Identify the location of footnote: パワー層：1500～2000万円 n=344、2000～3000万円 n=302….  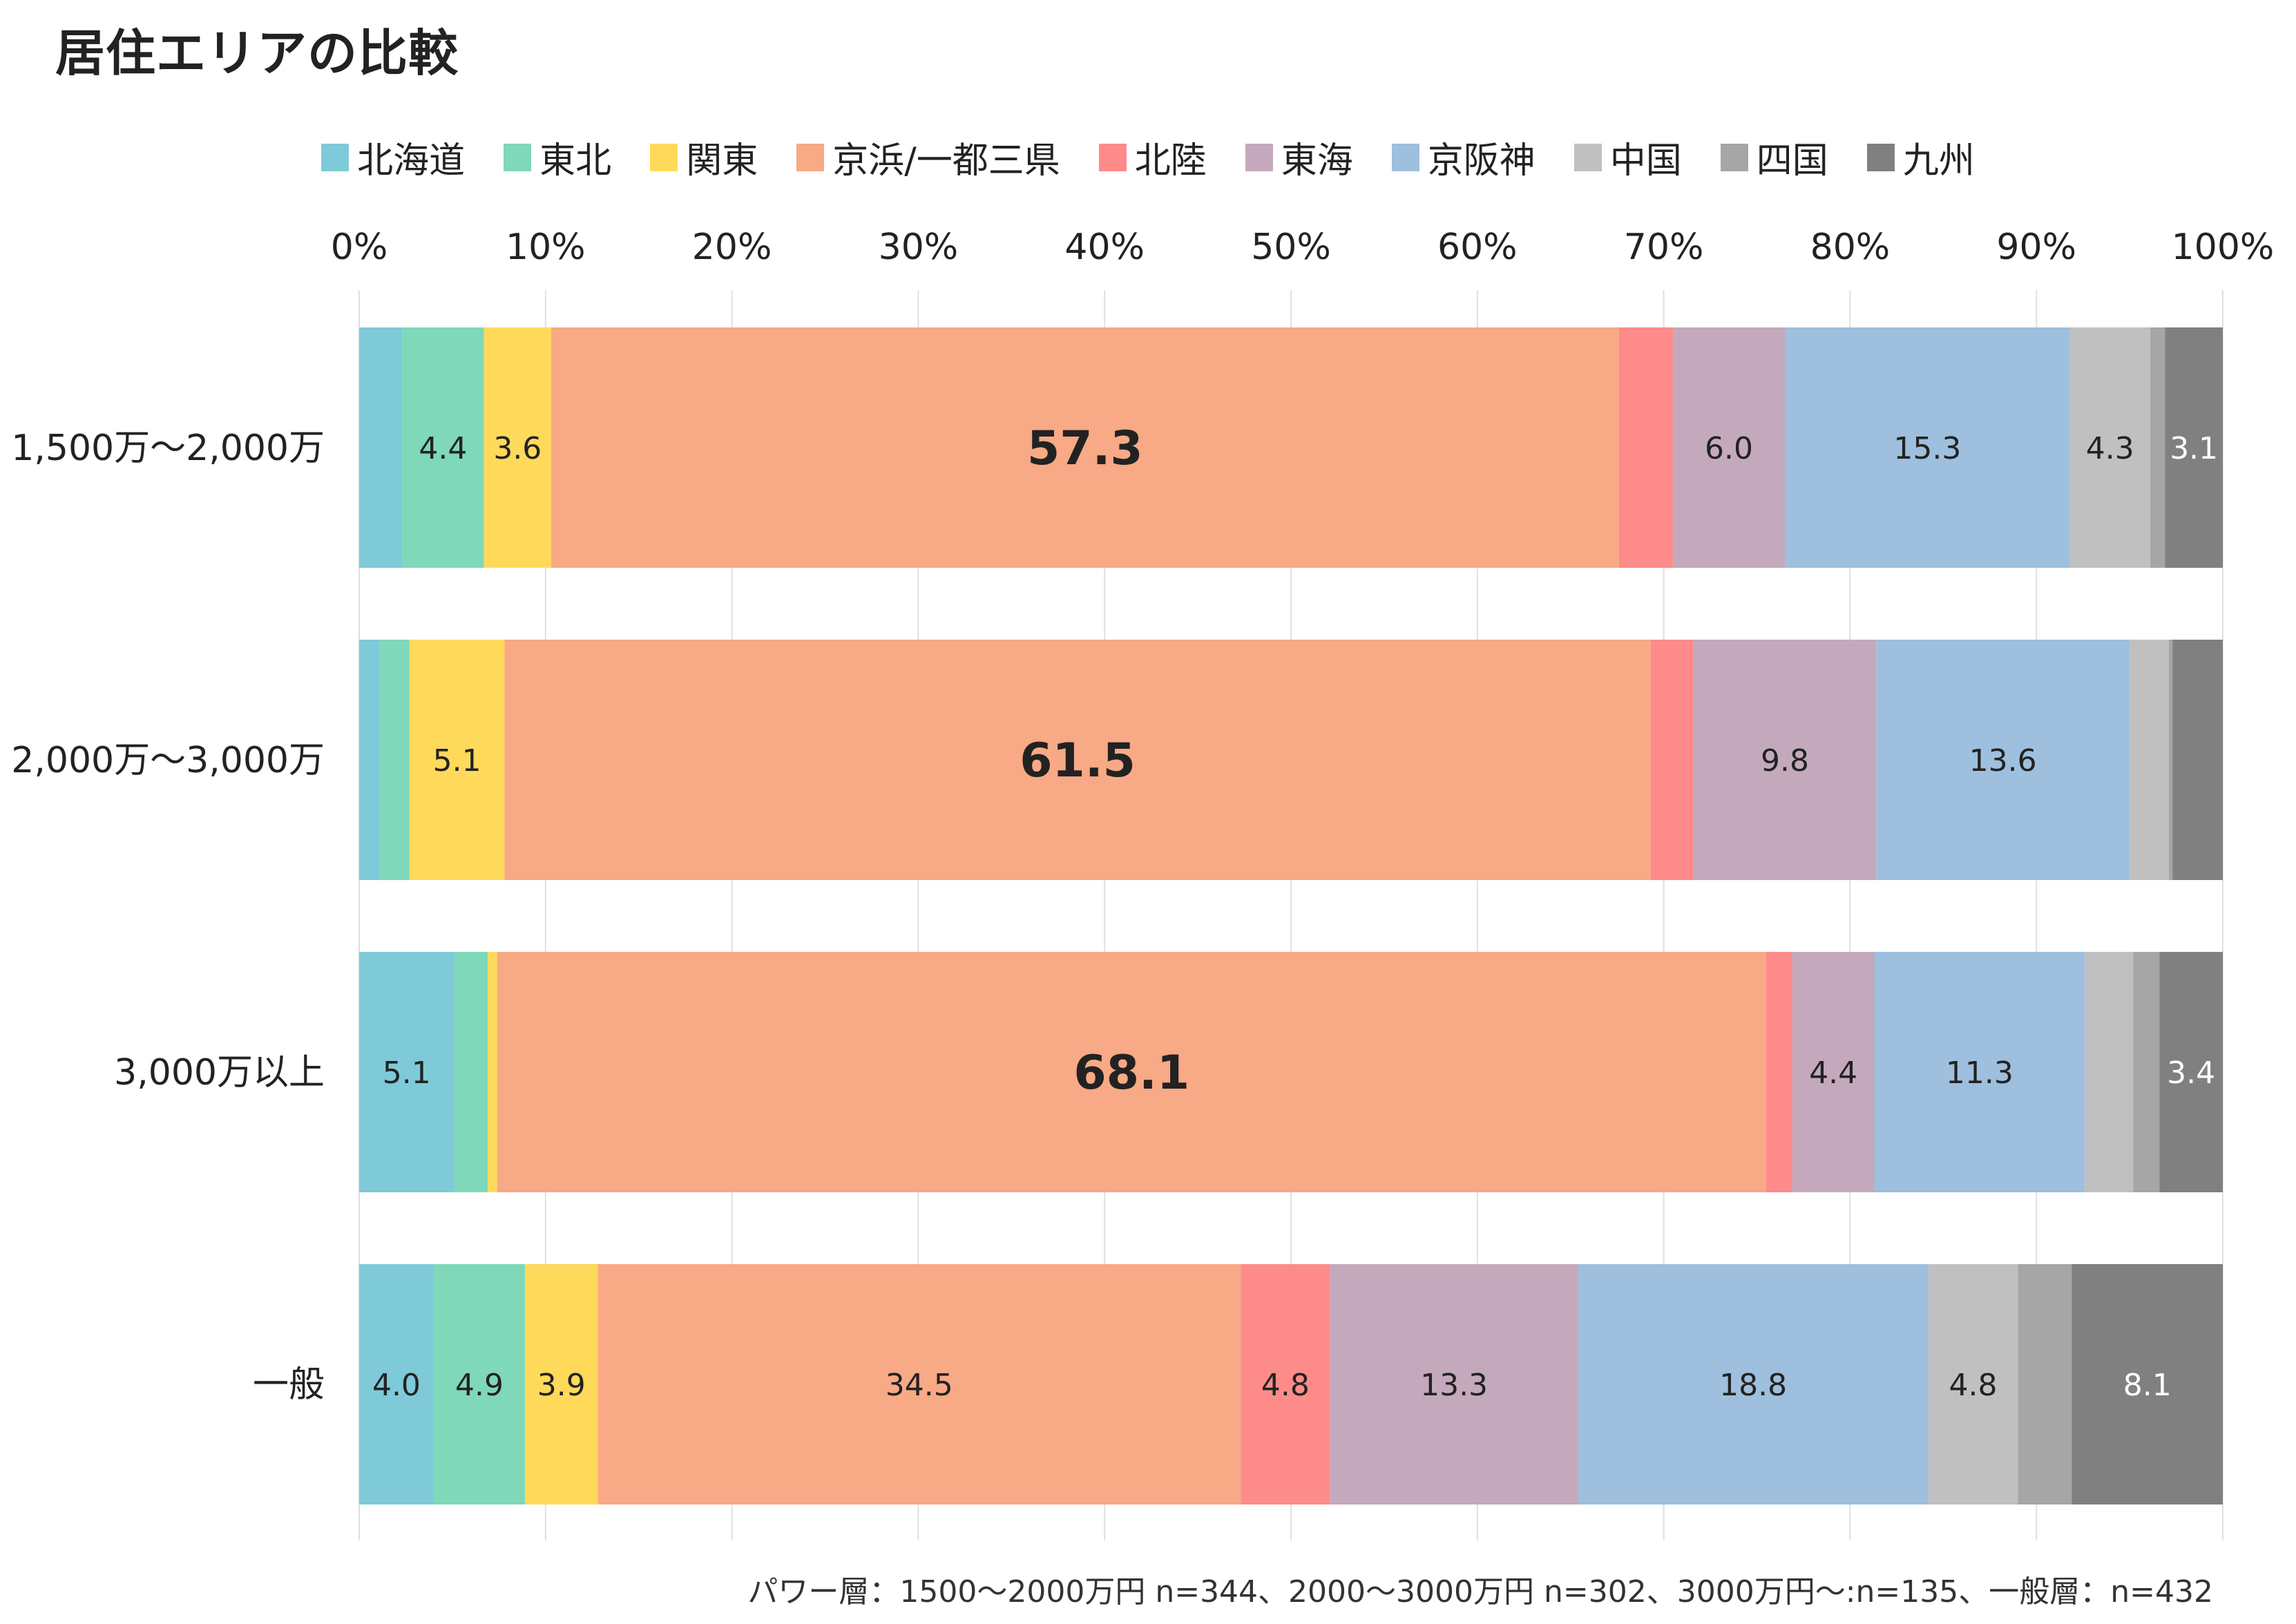
(1480, 1591).